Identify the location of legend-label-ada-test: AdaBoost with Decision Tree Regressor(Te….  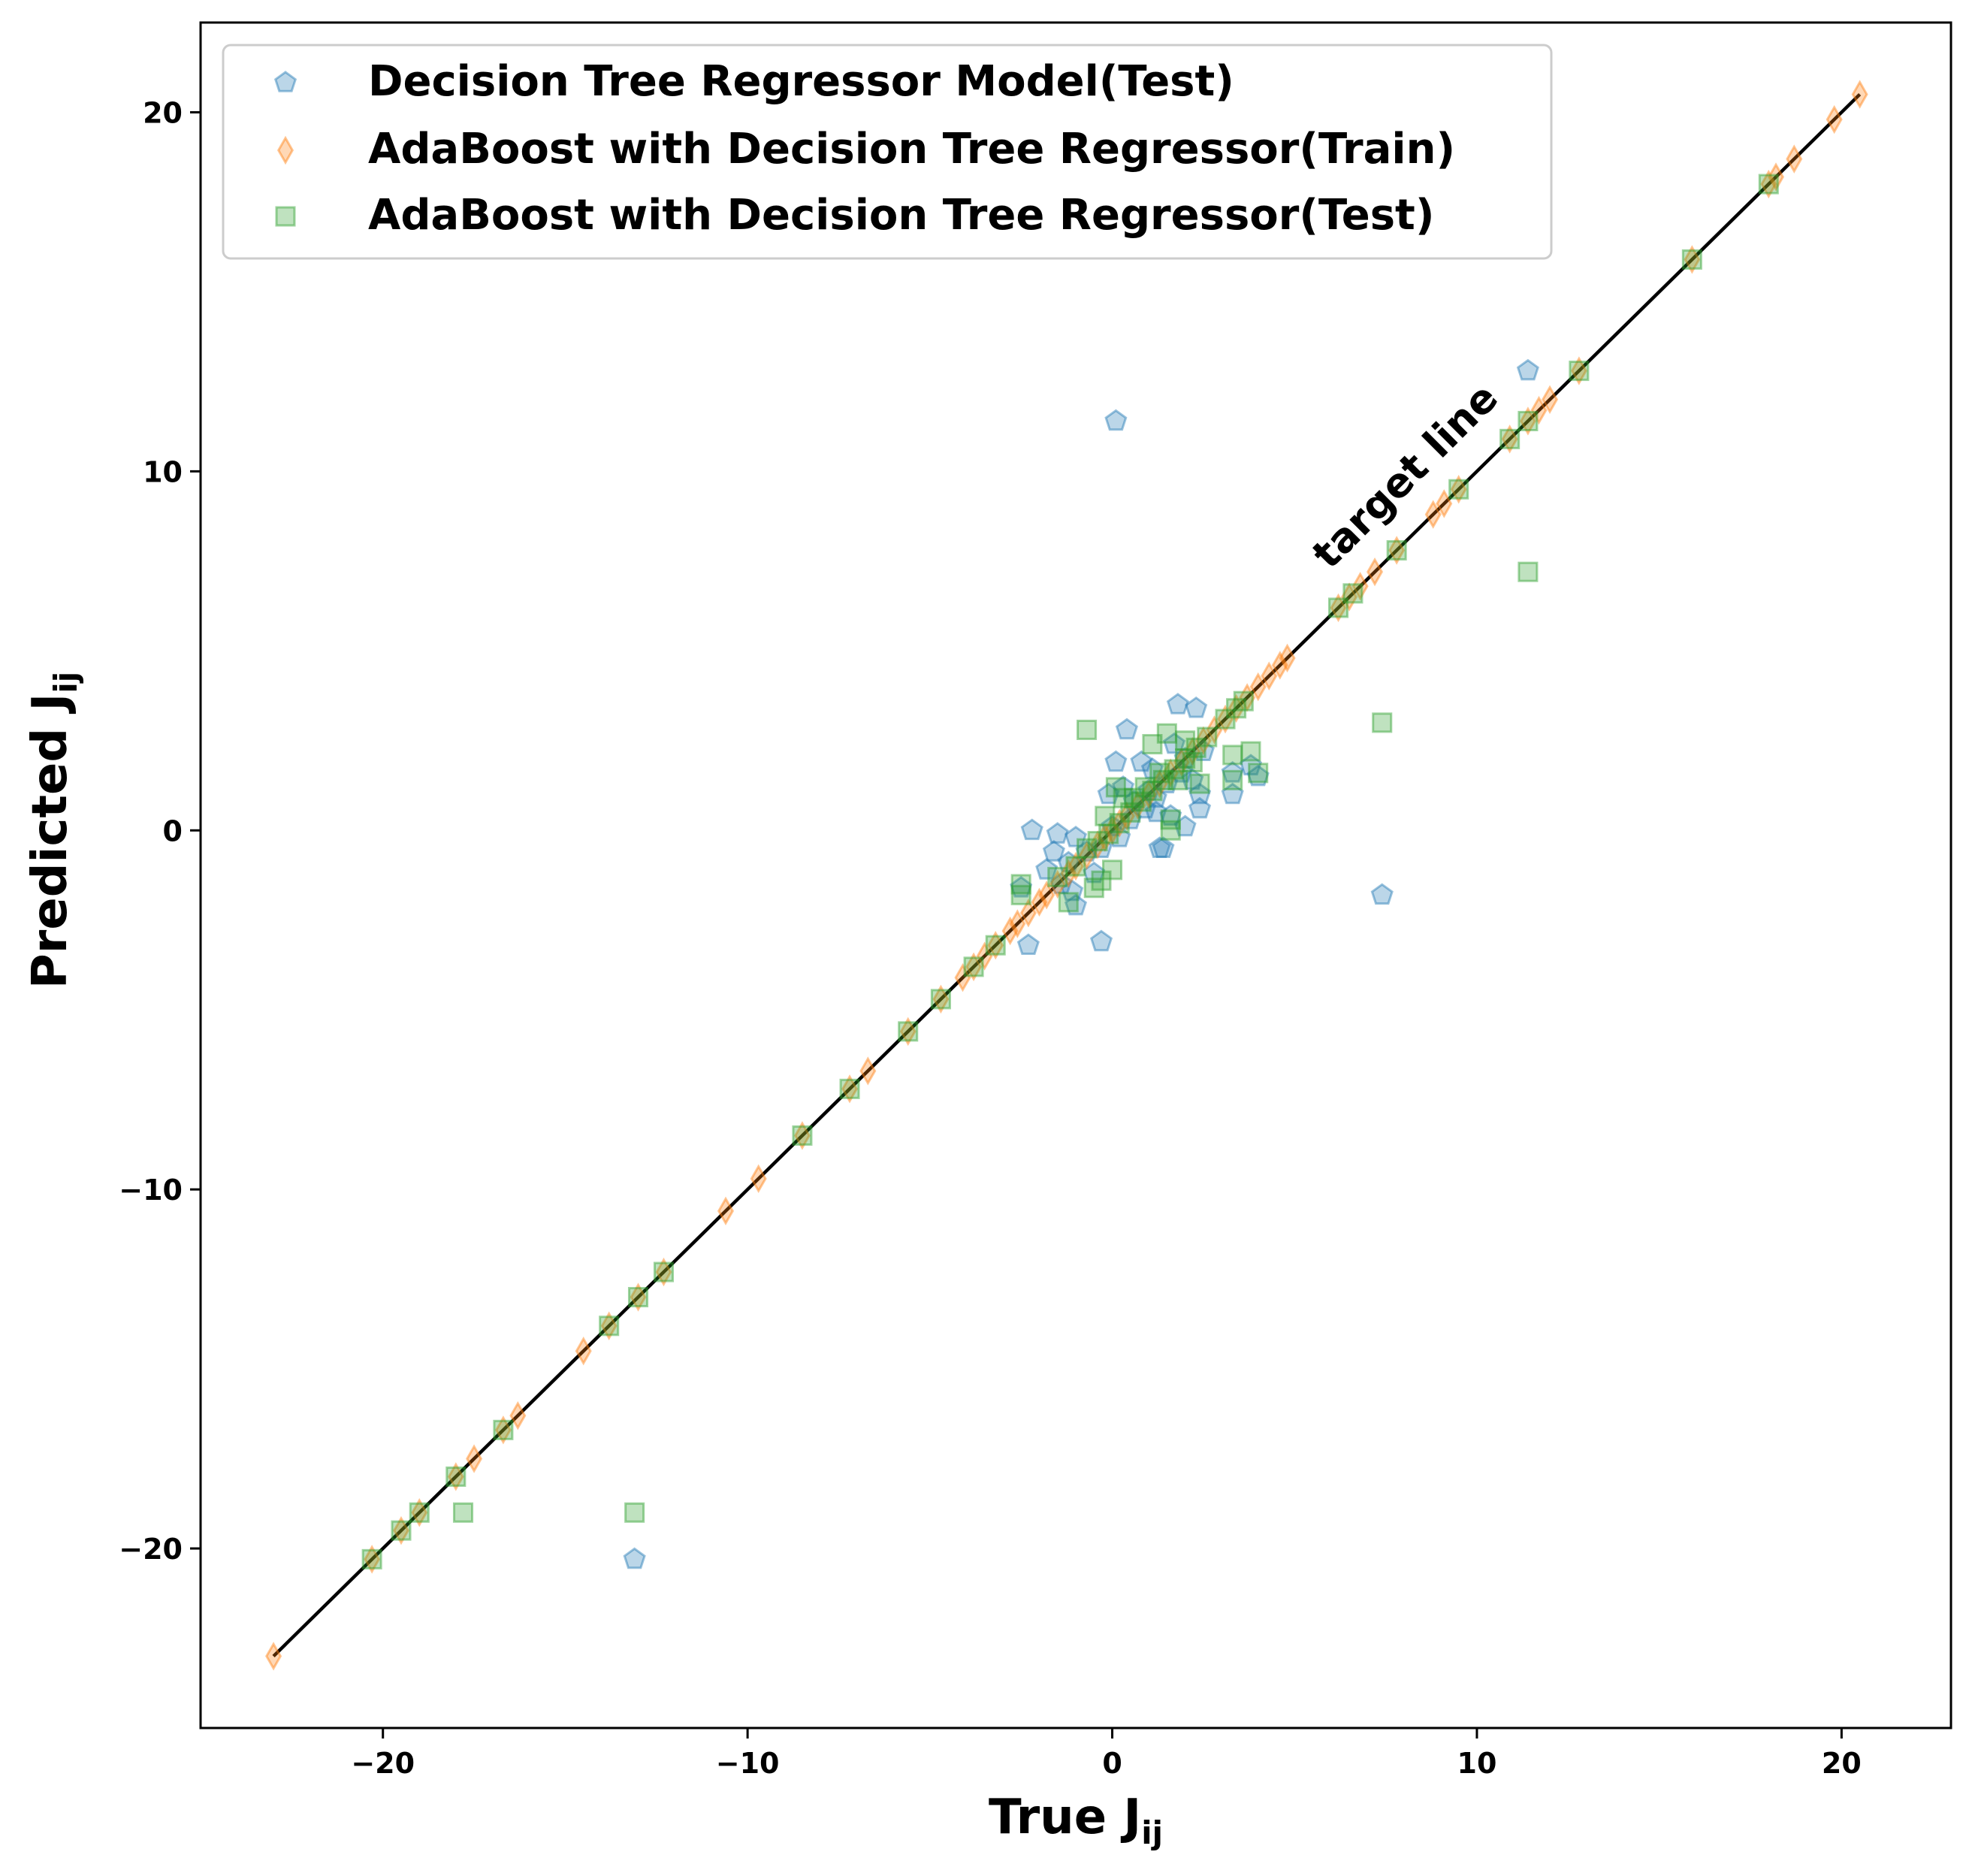
(901, 216).